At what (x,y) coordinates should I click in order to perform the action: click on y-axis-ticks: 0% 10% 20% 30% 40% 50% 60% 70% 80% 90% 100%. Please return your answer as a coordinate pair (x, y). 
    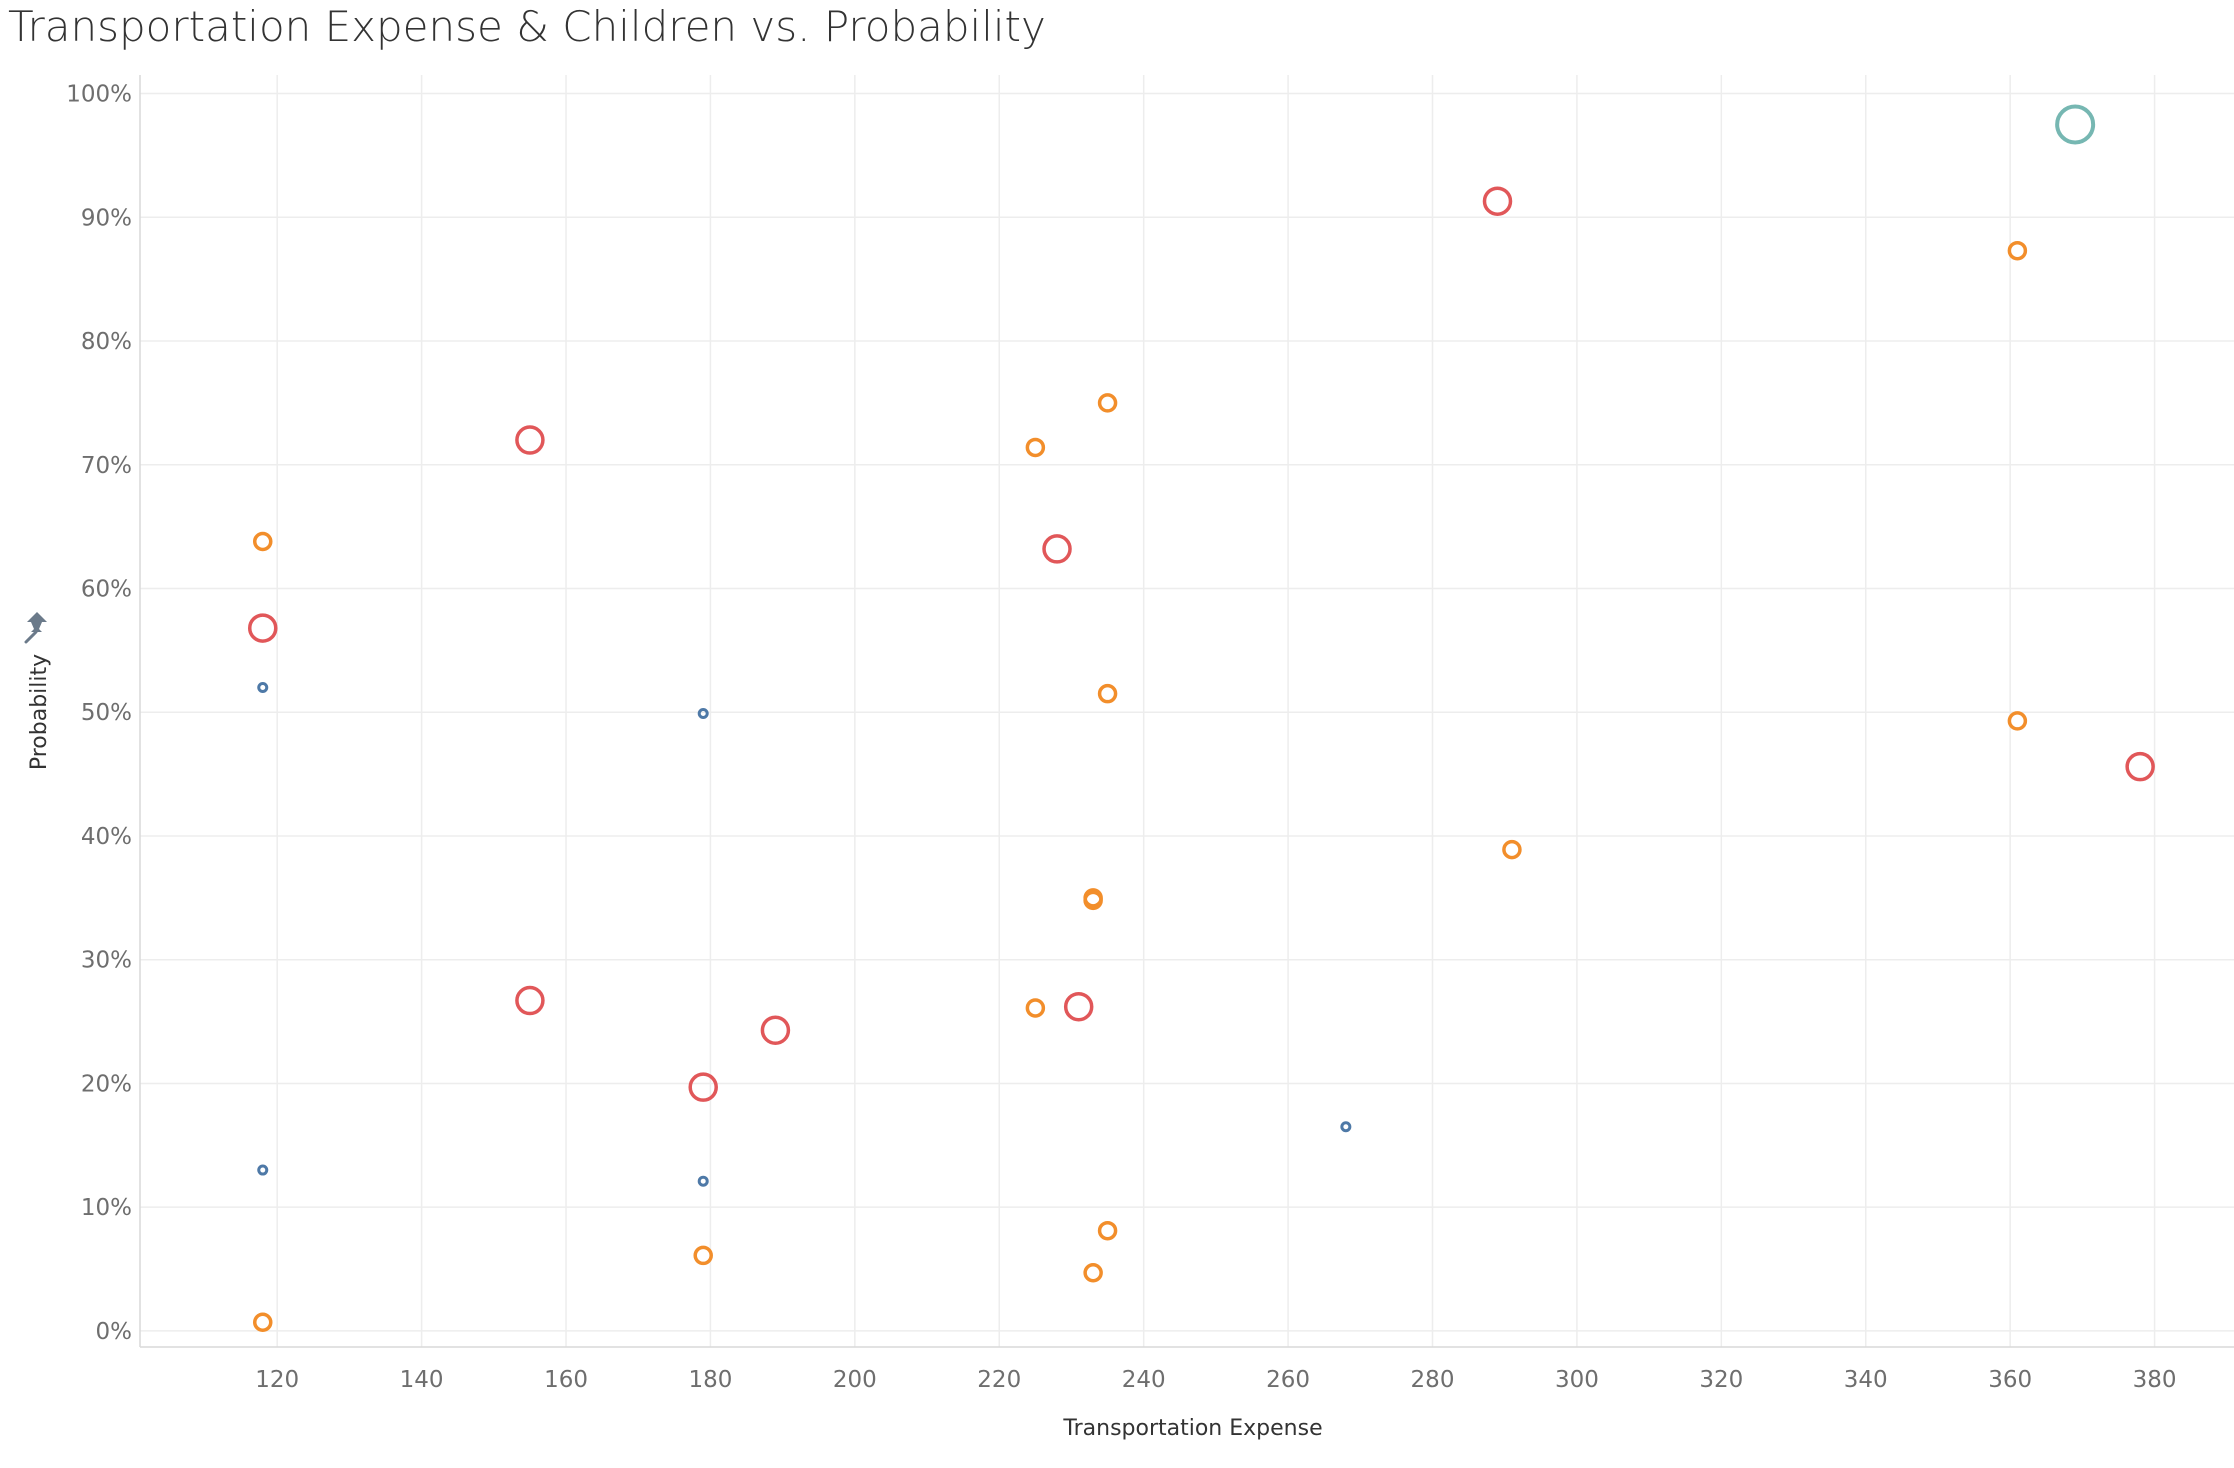
    Looking at the image, I should click on (99, 713).